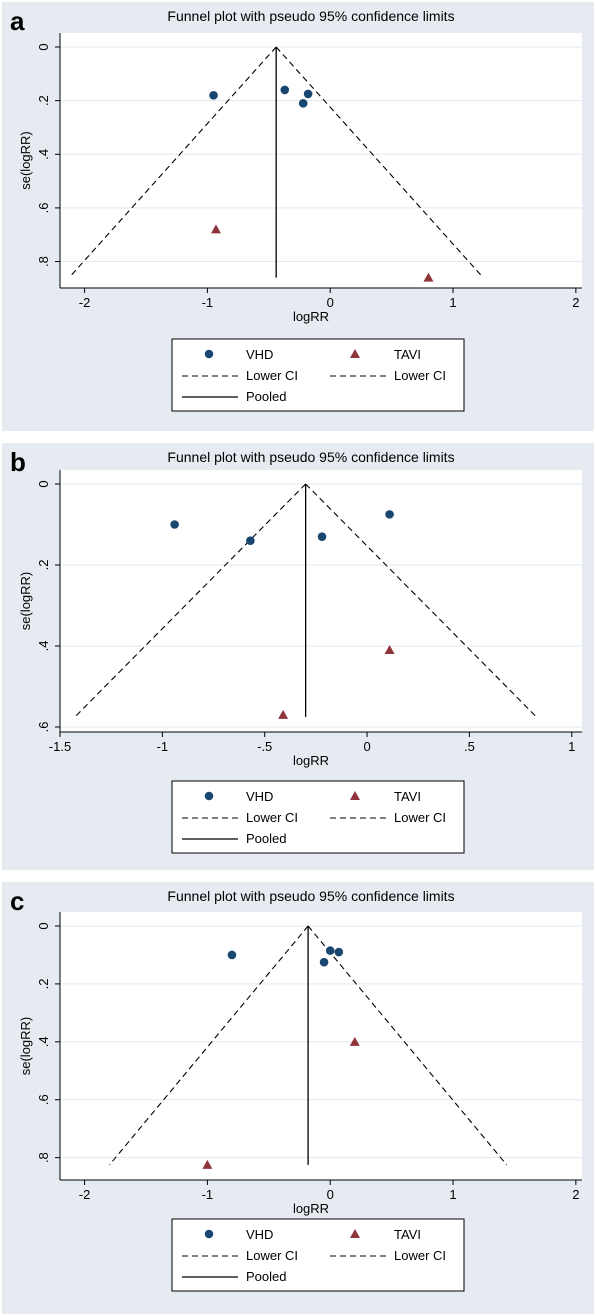 This screenshot has width=596, height=1316. Describe the element at coordinates (17, 21) in the screenshot. I see `panel-label: a` at that location.